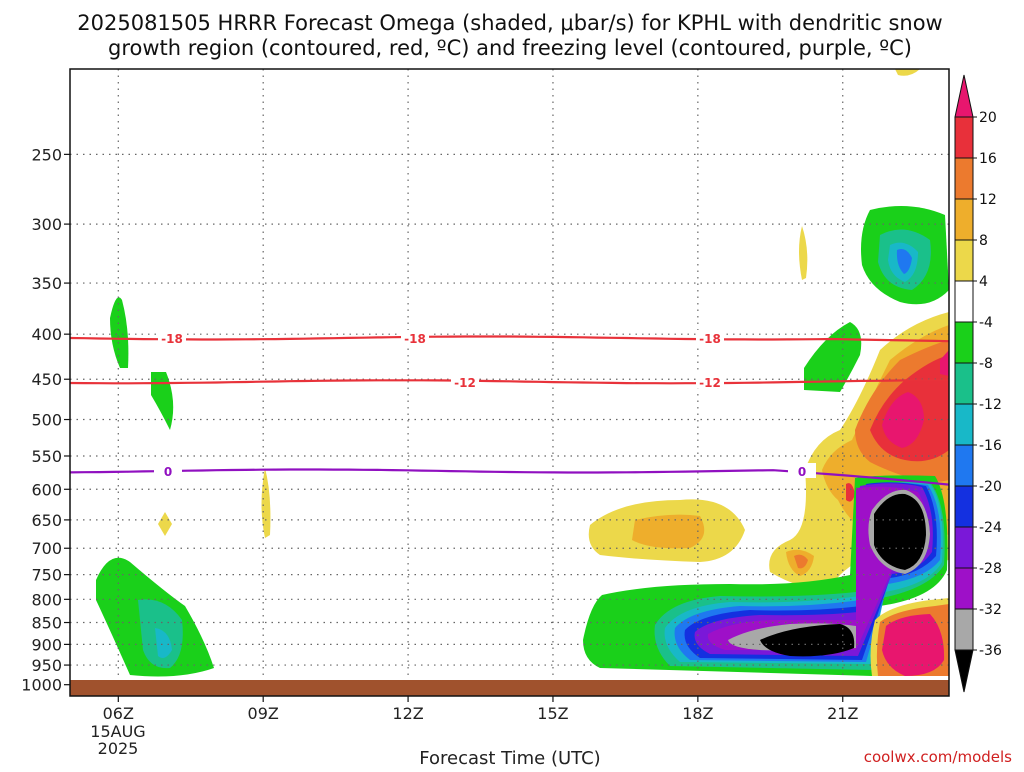  What do you see at coordinates (964, 96) in the screenshot?
I see `colorbar-top-arrow` at bounding box center [964, 96].